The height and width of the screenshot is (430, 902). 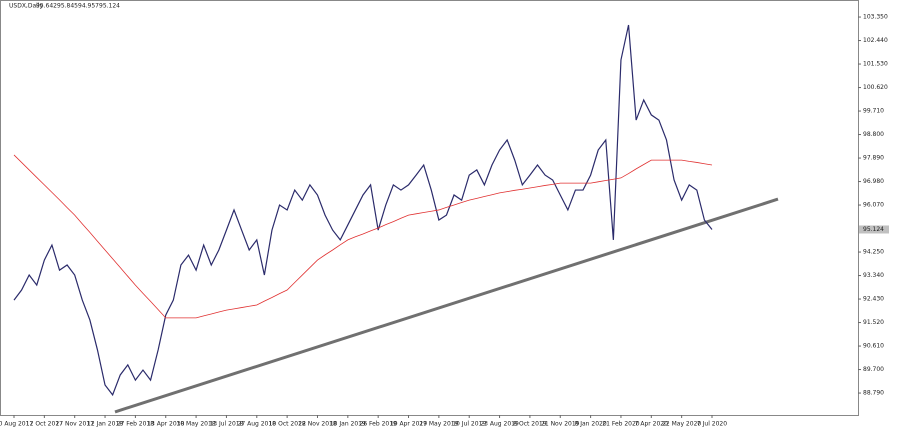 I want to click on x-tick-label: 10 Jan 2019, so click(x=348, y=424).